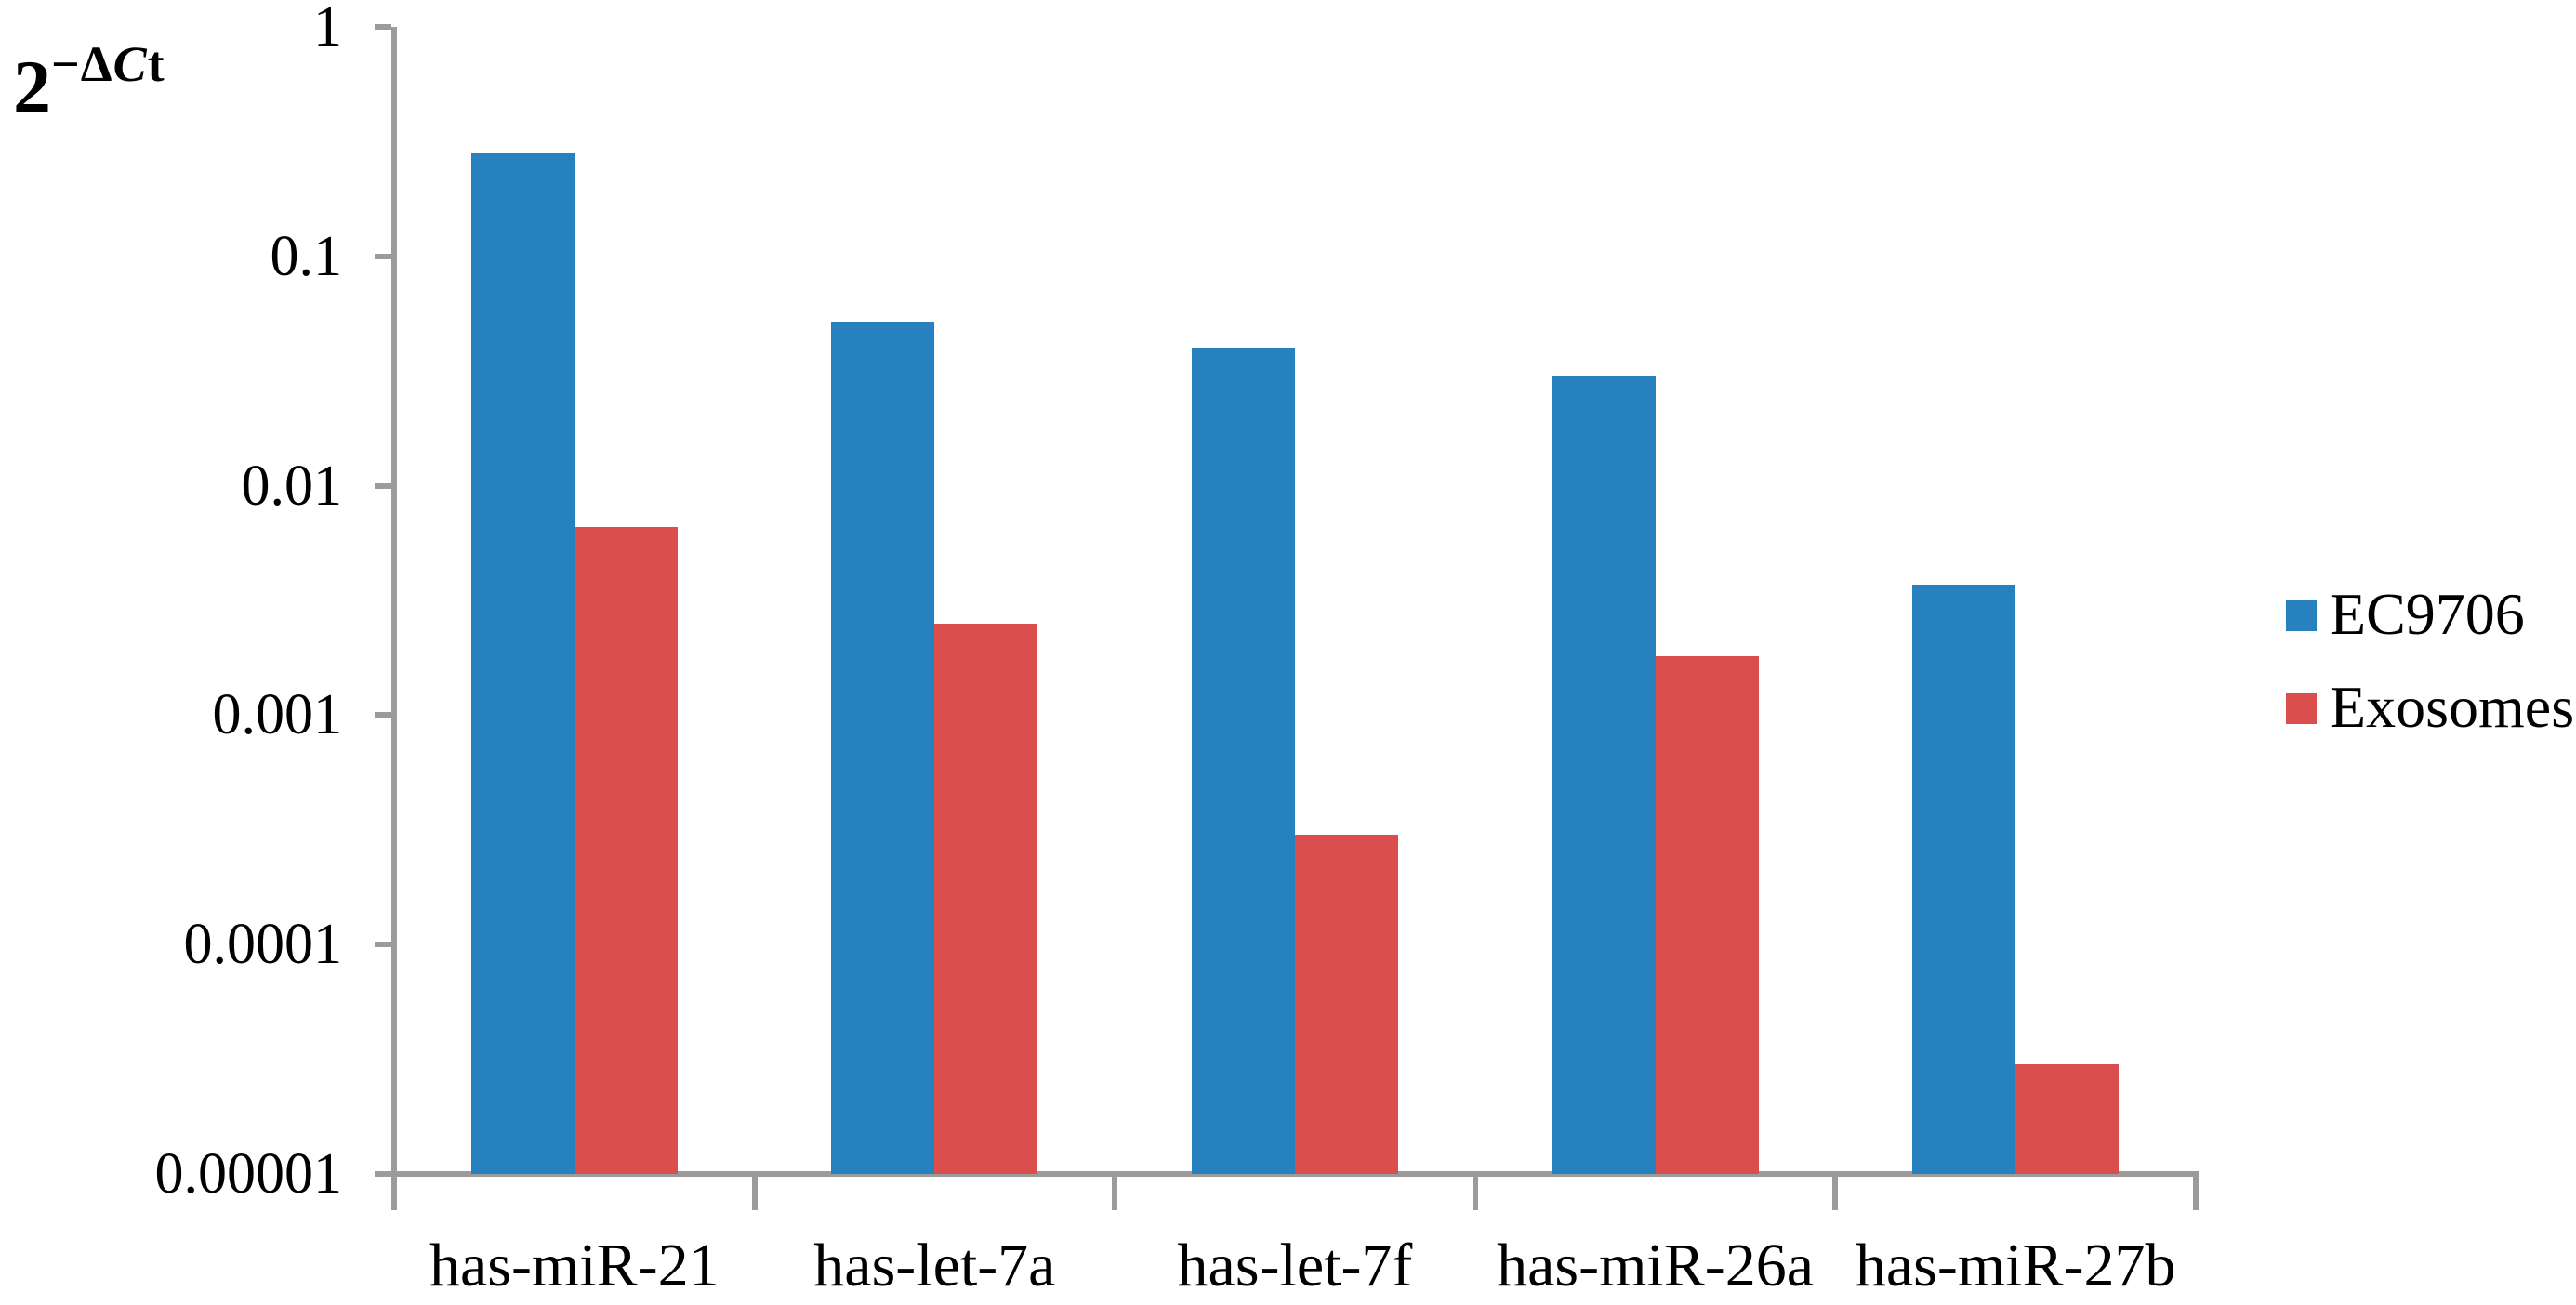 Image resolution: width=2576 pixels, height=1305 pixels. Describe the element at coordinates (1604, 775) in the screenshot. I see `bar-ec9706-has-miR-26a` at that location.